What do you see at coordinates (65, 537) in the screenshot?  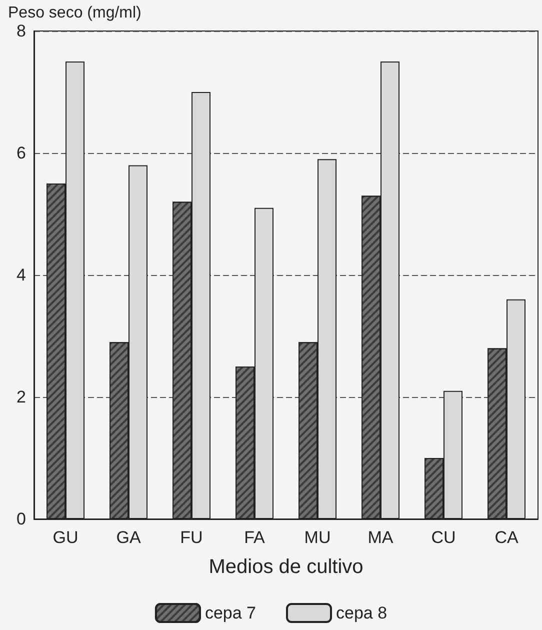 I see `x-tick-label: GU` at bounding box center [65, 537].